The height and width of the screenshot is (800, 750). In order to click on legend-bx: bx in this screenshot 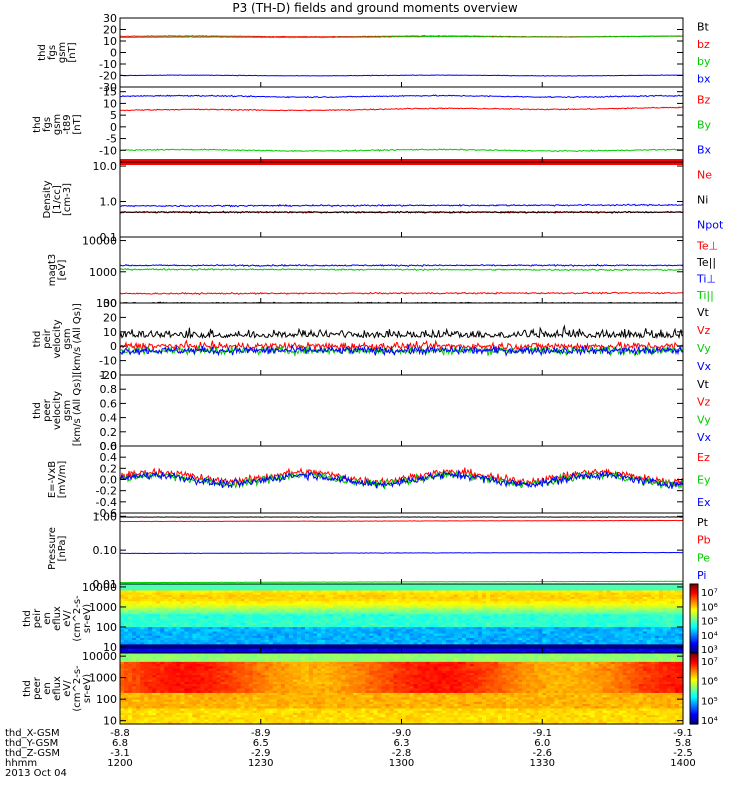, I will do `click(704, 78)`.